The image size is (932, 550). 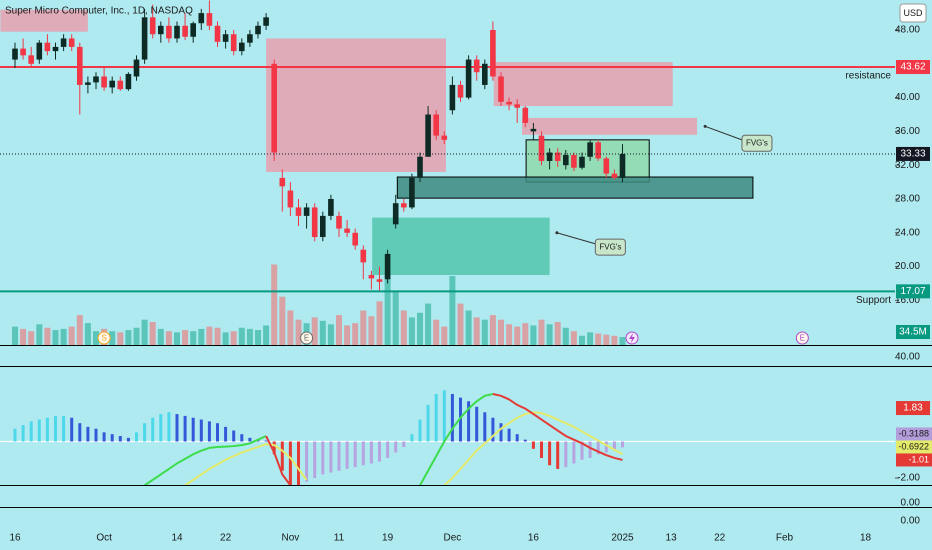 I want to click on level-tag, so click(x=913, y=67).